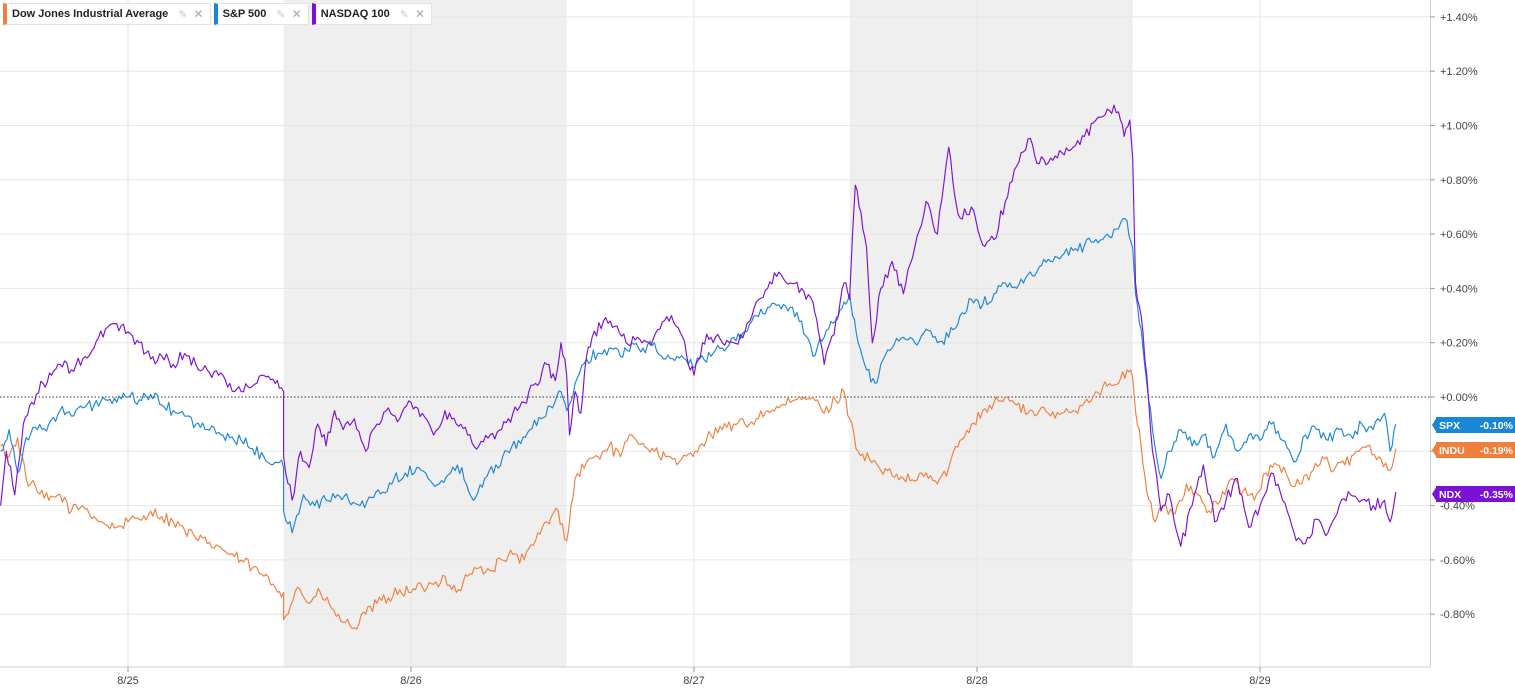 The width and height of the screenshot is (1515, 693). I want to click on y-tick-label: +0.40%, so click(1459, 289).